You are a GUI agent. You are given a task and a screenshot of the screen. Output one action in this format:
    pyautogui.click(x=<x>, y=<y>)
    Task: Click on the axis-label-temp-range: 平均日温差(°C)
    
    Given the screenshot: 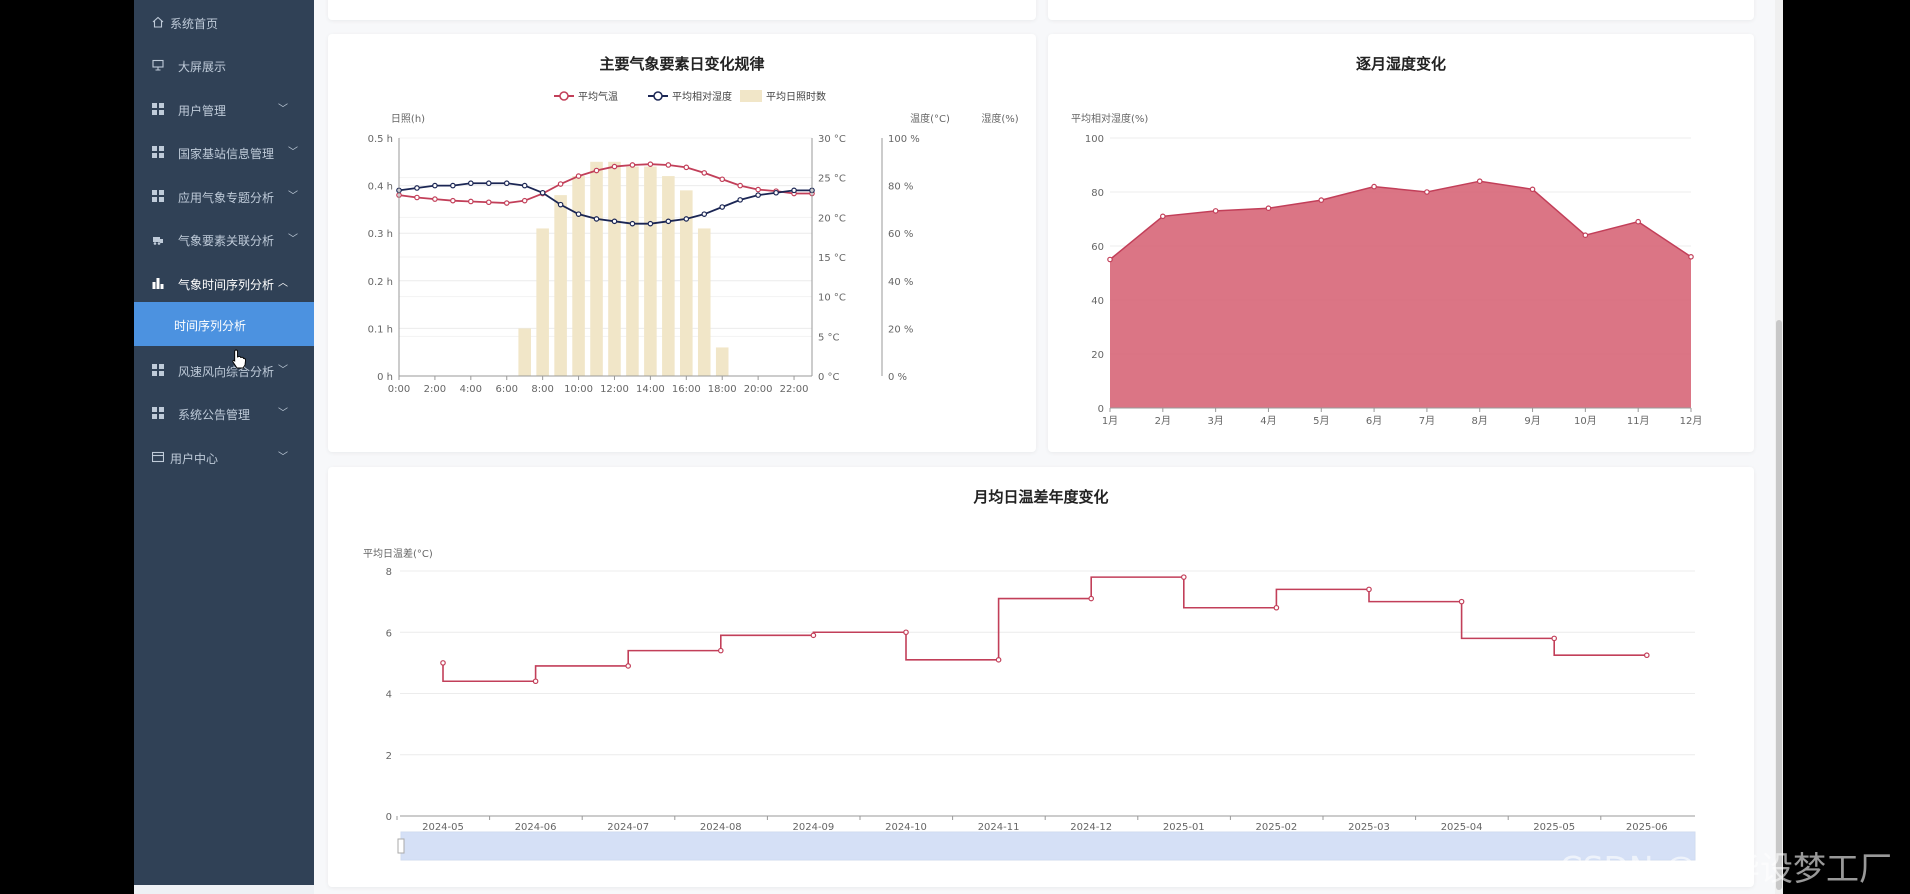 What is the action you would take?
    pyautogui.click(x=398, y=553)
    